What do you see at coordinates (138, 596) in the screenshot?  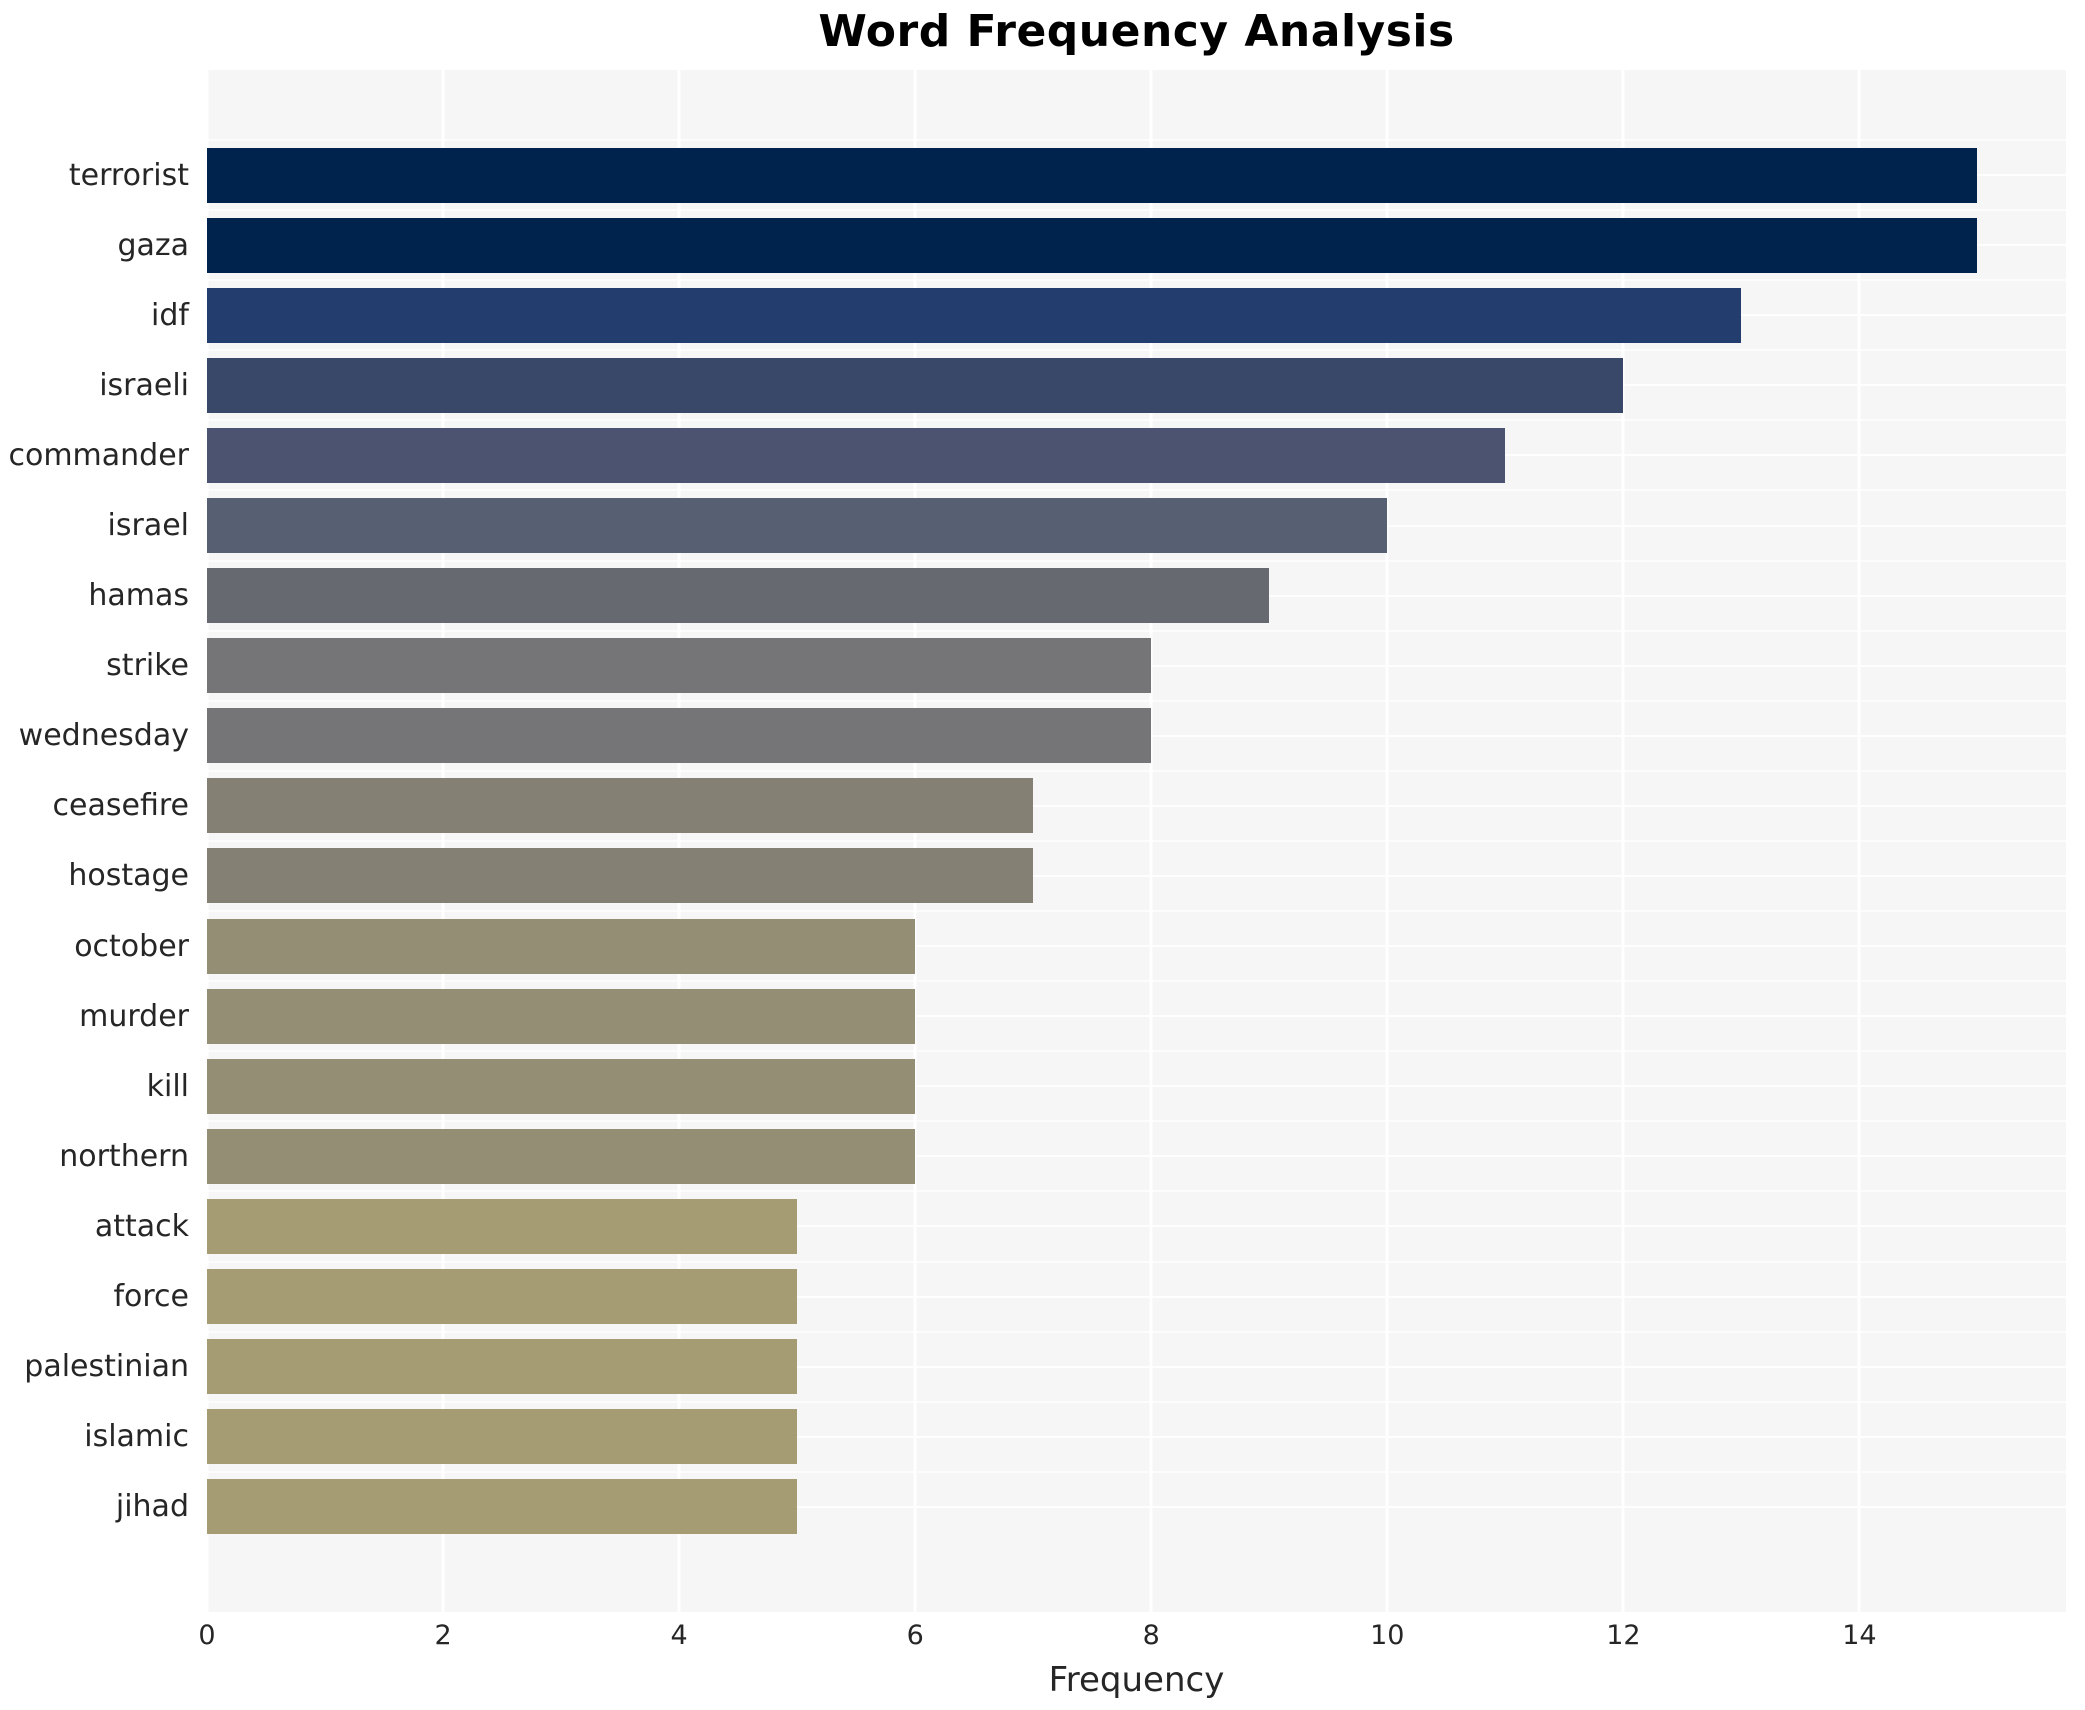 I see `category-label: hamas` at bounding box center [138, 596].